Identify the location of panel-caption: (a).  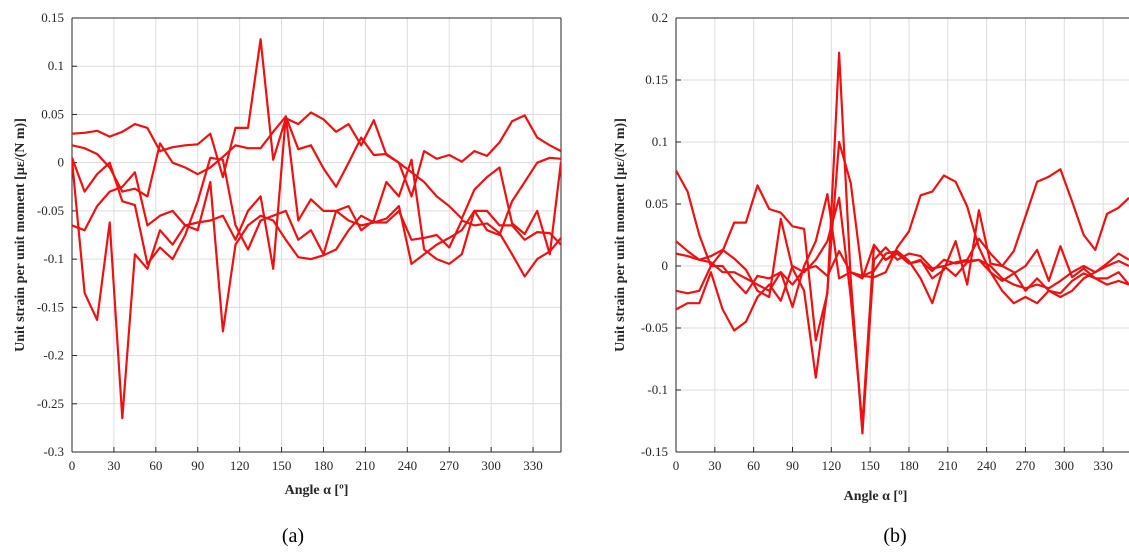
(293, 536).